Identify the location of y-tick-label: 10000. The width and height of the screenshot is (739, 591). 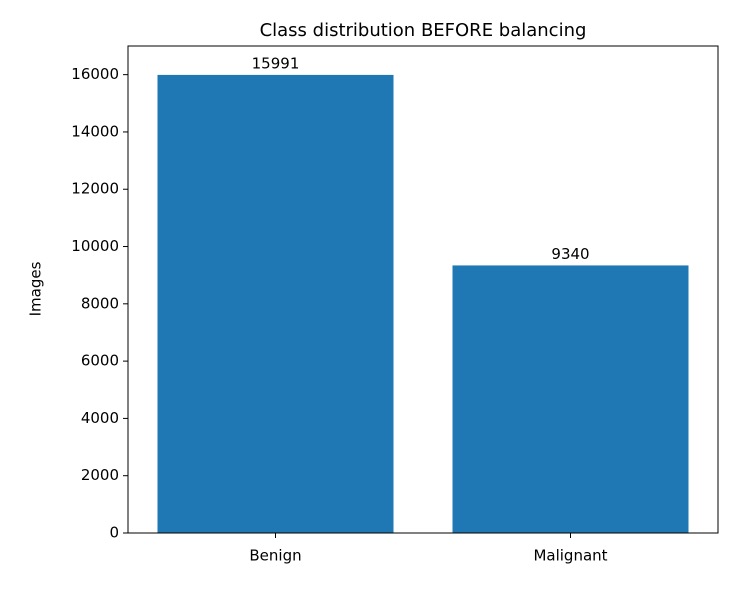
(95, 246).